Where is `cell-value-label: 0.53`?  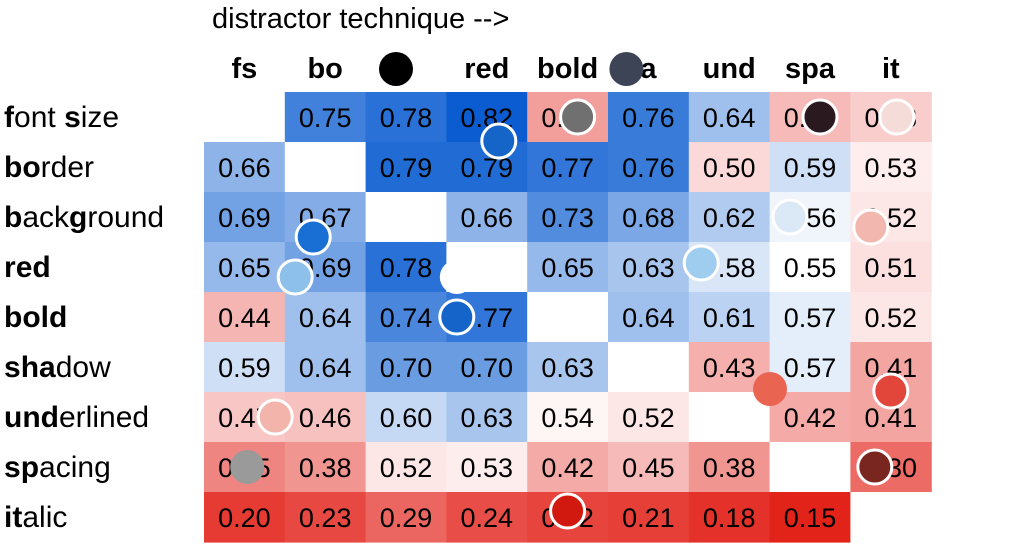
cell-value-label: 0.53 is located at coordinates (487, 468).